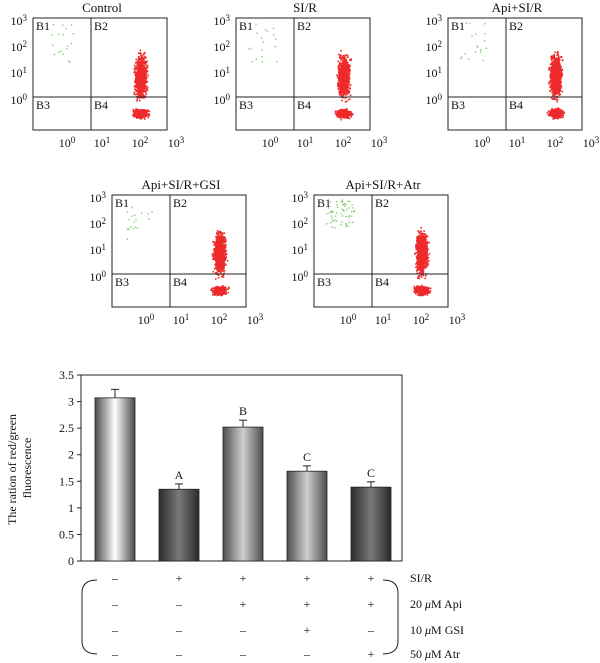 The width and height of the screenshot is (600, 663). I want to click on x-tick-label-exp: 1, so click(523, 140).